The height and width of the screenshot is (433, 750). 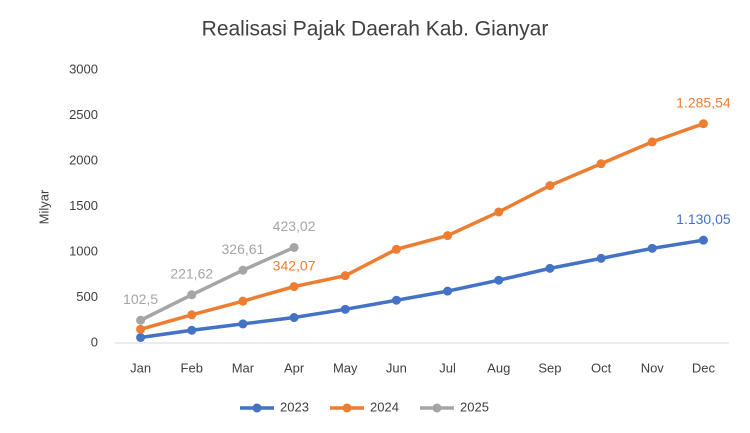 What do you see at coordinates (94, 341) in the screenshot?
I see `y-tick-label: 0` at bounding box center [94, 341].